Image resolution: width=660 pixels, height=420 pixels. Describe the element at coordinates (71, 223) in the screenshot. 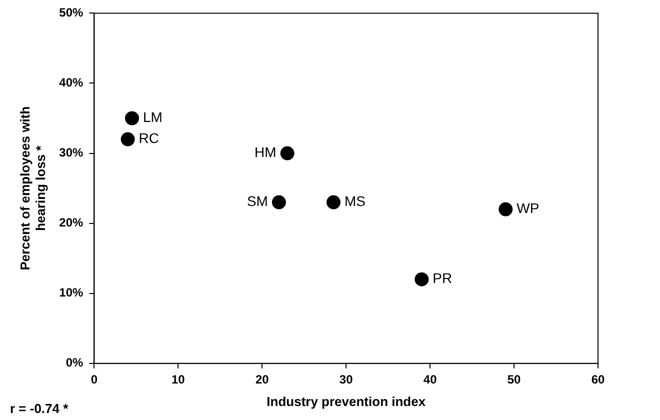

I see `y-tick-label: 20%` at that location.